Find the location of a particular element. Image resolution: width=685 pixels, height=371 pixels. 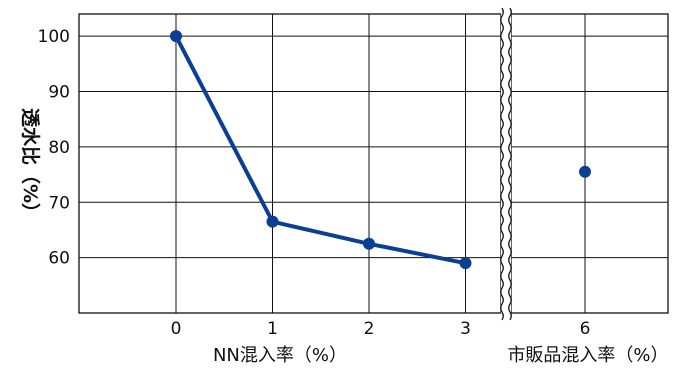

x-tick-label: 6 is located at coordinates (585, 329).